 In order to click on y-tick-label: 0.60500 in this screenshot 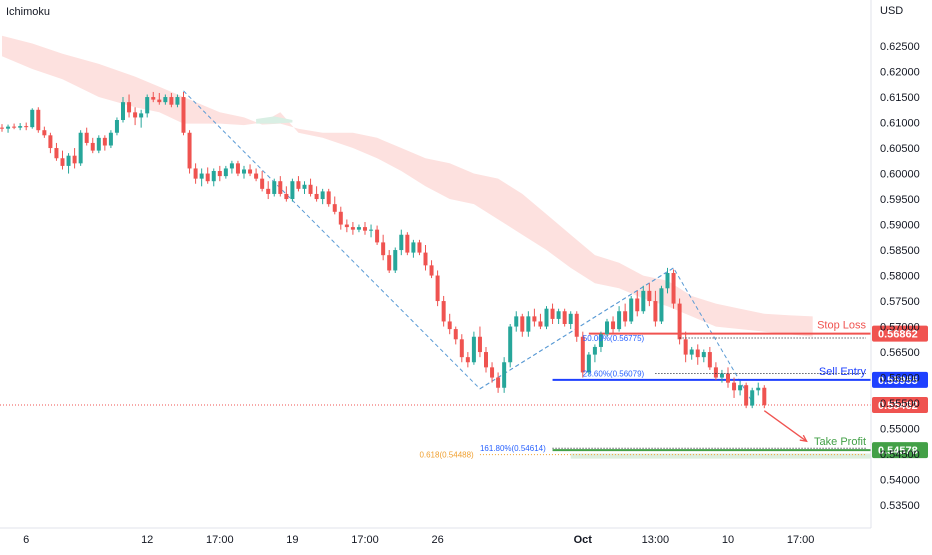, I will do `click(900, 149)`.